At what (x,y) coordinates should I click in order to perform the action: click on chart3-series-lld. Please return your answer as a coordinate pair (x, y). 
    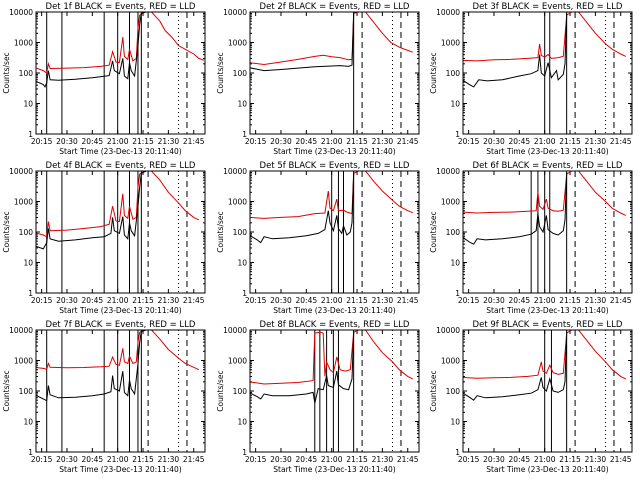
    Looking at the image, I should click on (545, 37).